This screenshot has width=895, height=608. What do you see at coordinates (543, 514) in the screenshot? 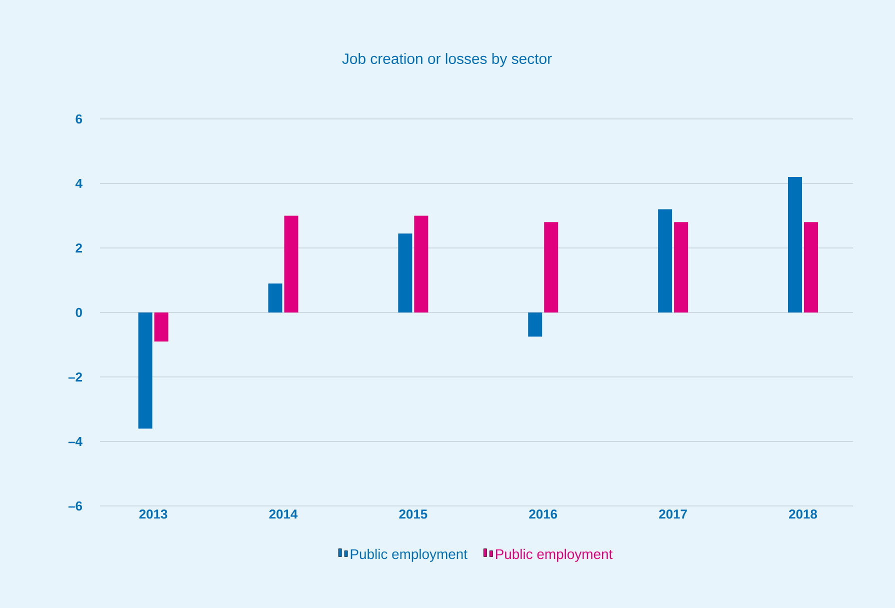
I see `x-tick-label: 2016` at bounding box center [543, 514].